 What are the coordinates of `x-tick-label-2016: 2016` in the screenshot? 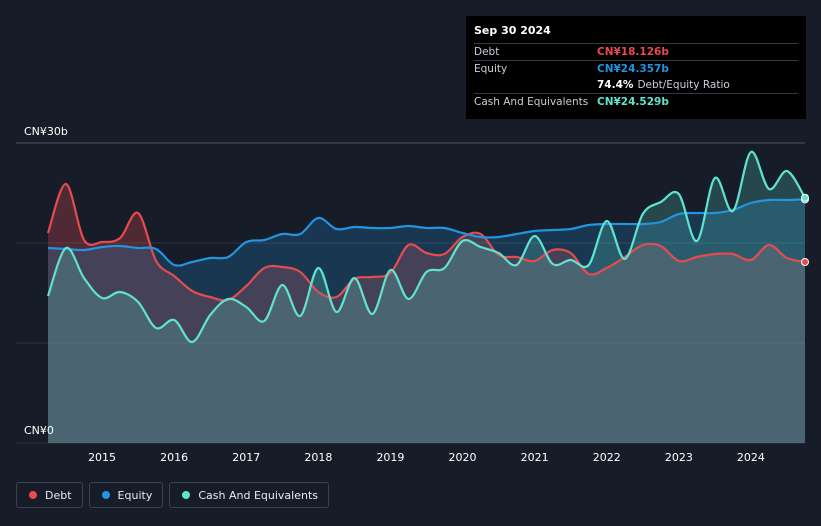 It's located at (174, 457).